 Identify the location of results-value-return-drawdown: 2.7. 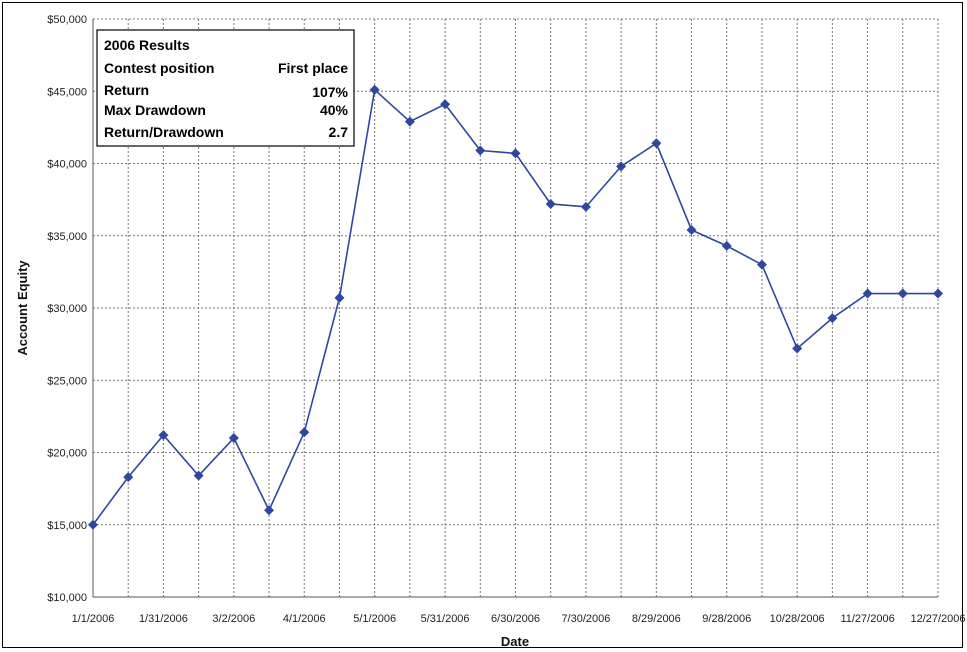
(339, 132).